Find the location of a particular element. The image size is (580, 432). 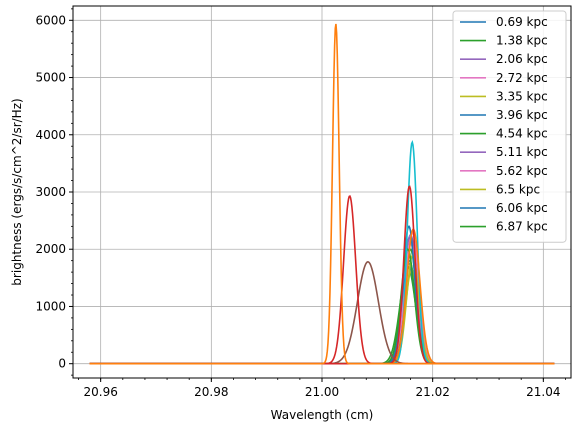

y-tick-label: 2000 is located at coordinates (50, 249).